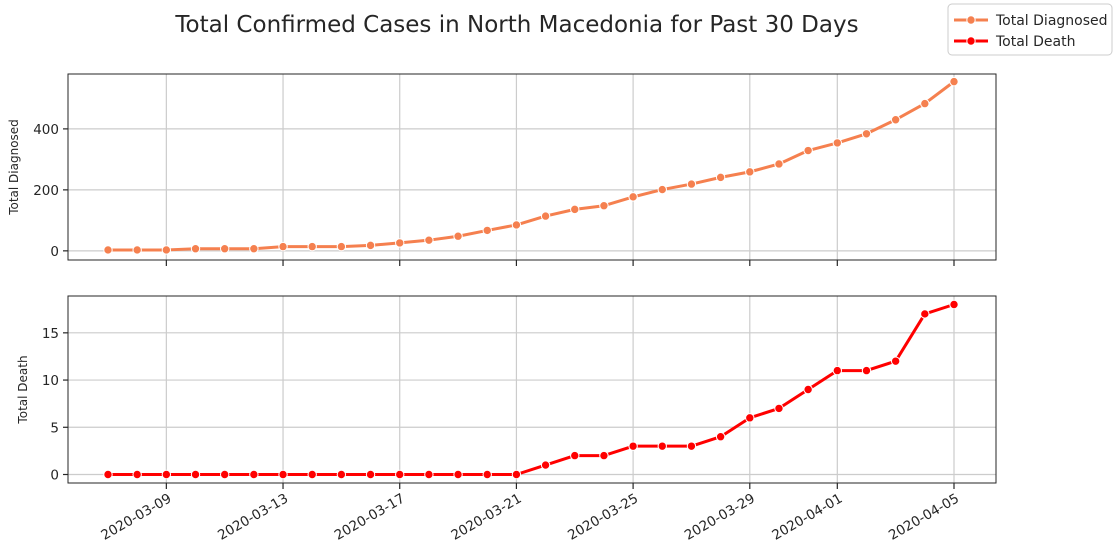 Image resolution: width=1119 pixels, height=556 pixels. Describe the element at coordinates (486, 517) in the screenshot. I see `x-tick-label: 2020-03-21` at that location.